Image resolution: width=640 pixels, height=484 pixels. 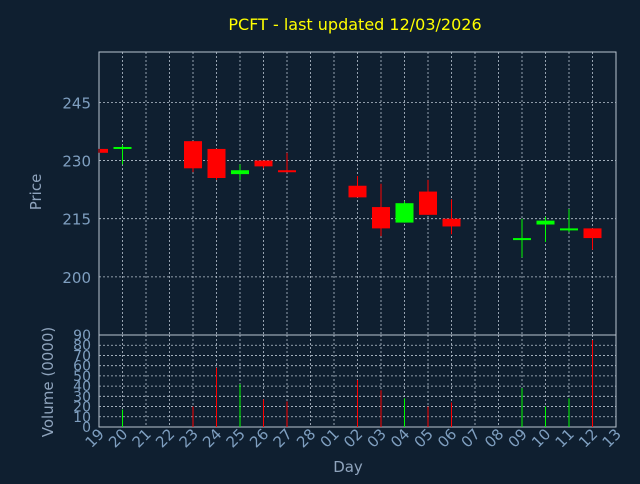 What do you see at coordinates (494, 438) in the screenshot?
I see `x-tick-label: 08` at bounding box center [494, 438].